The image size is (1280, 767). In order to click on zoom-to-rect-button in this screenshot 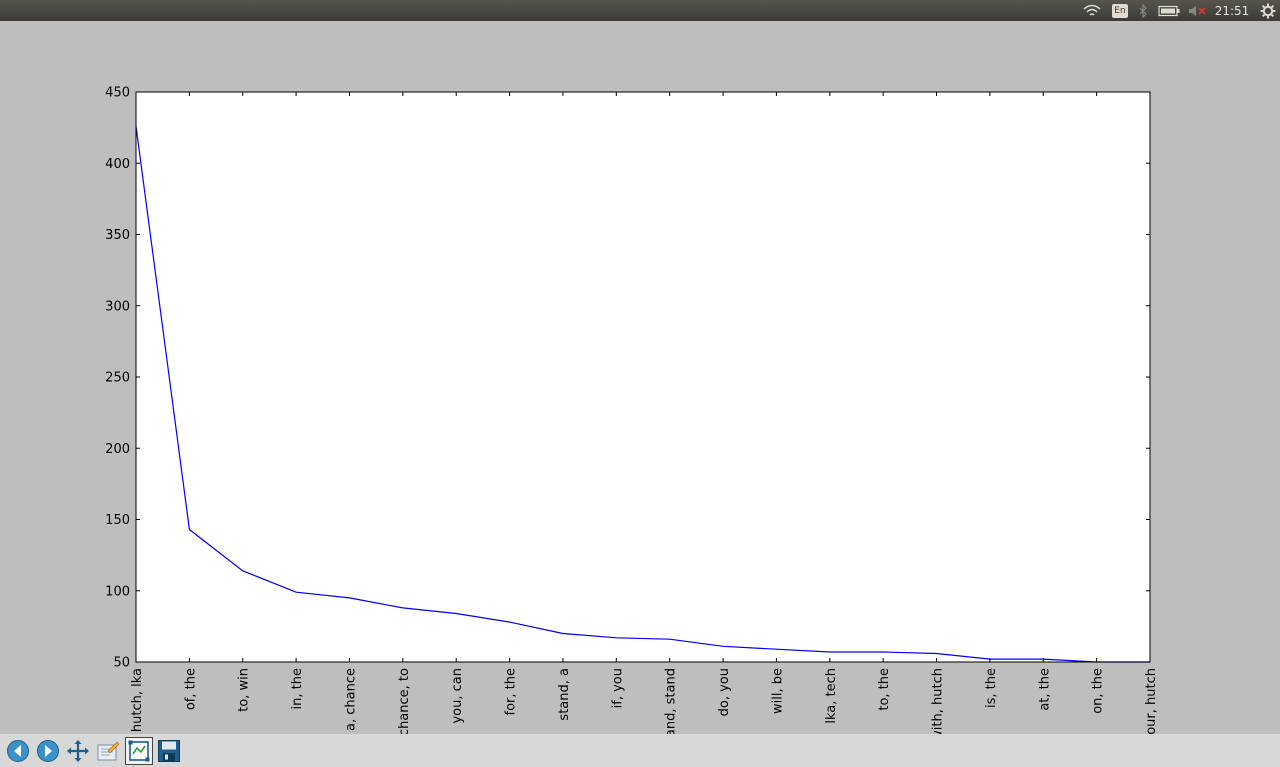, I will do `click(139, 751)`.